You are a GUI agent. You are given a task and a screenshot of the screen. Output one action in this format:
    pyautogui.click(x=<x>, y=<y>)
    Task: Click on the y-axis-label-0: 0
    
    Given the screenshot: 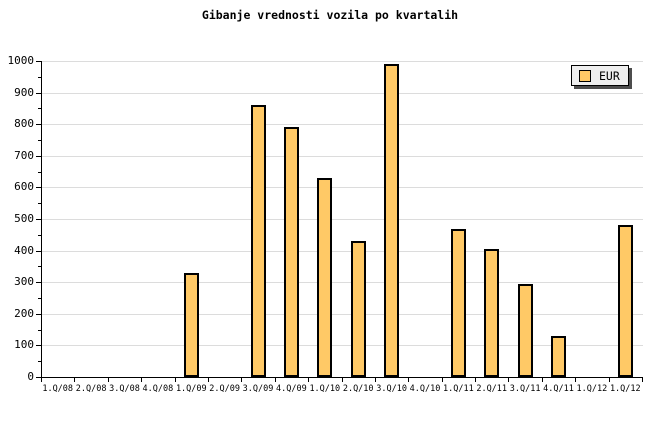 What is the action you would take?
    pyautogui.click(x=30, y=376)
    